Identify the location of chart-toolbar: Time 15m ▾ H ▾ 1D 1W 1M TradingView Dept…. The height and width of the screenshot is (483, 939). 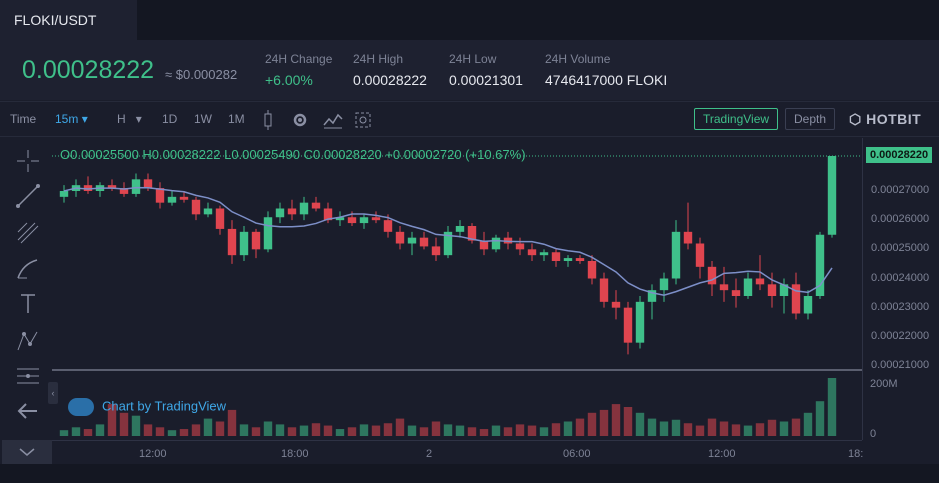
(469, 119).